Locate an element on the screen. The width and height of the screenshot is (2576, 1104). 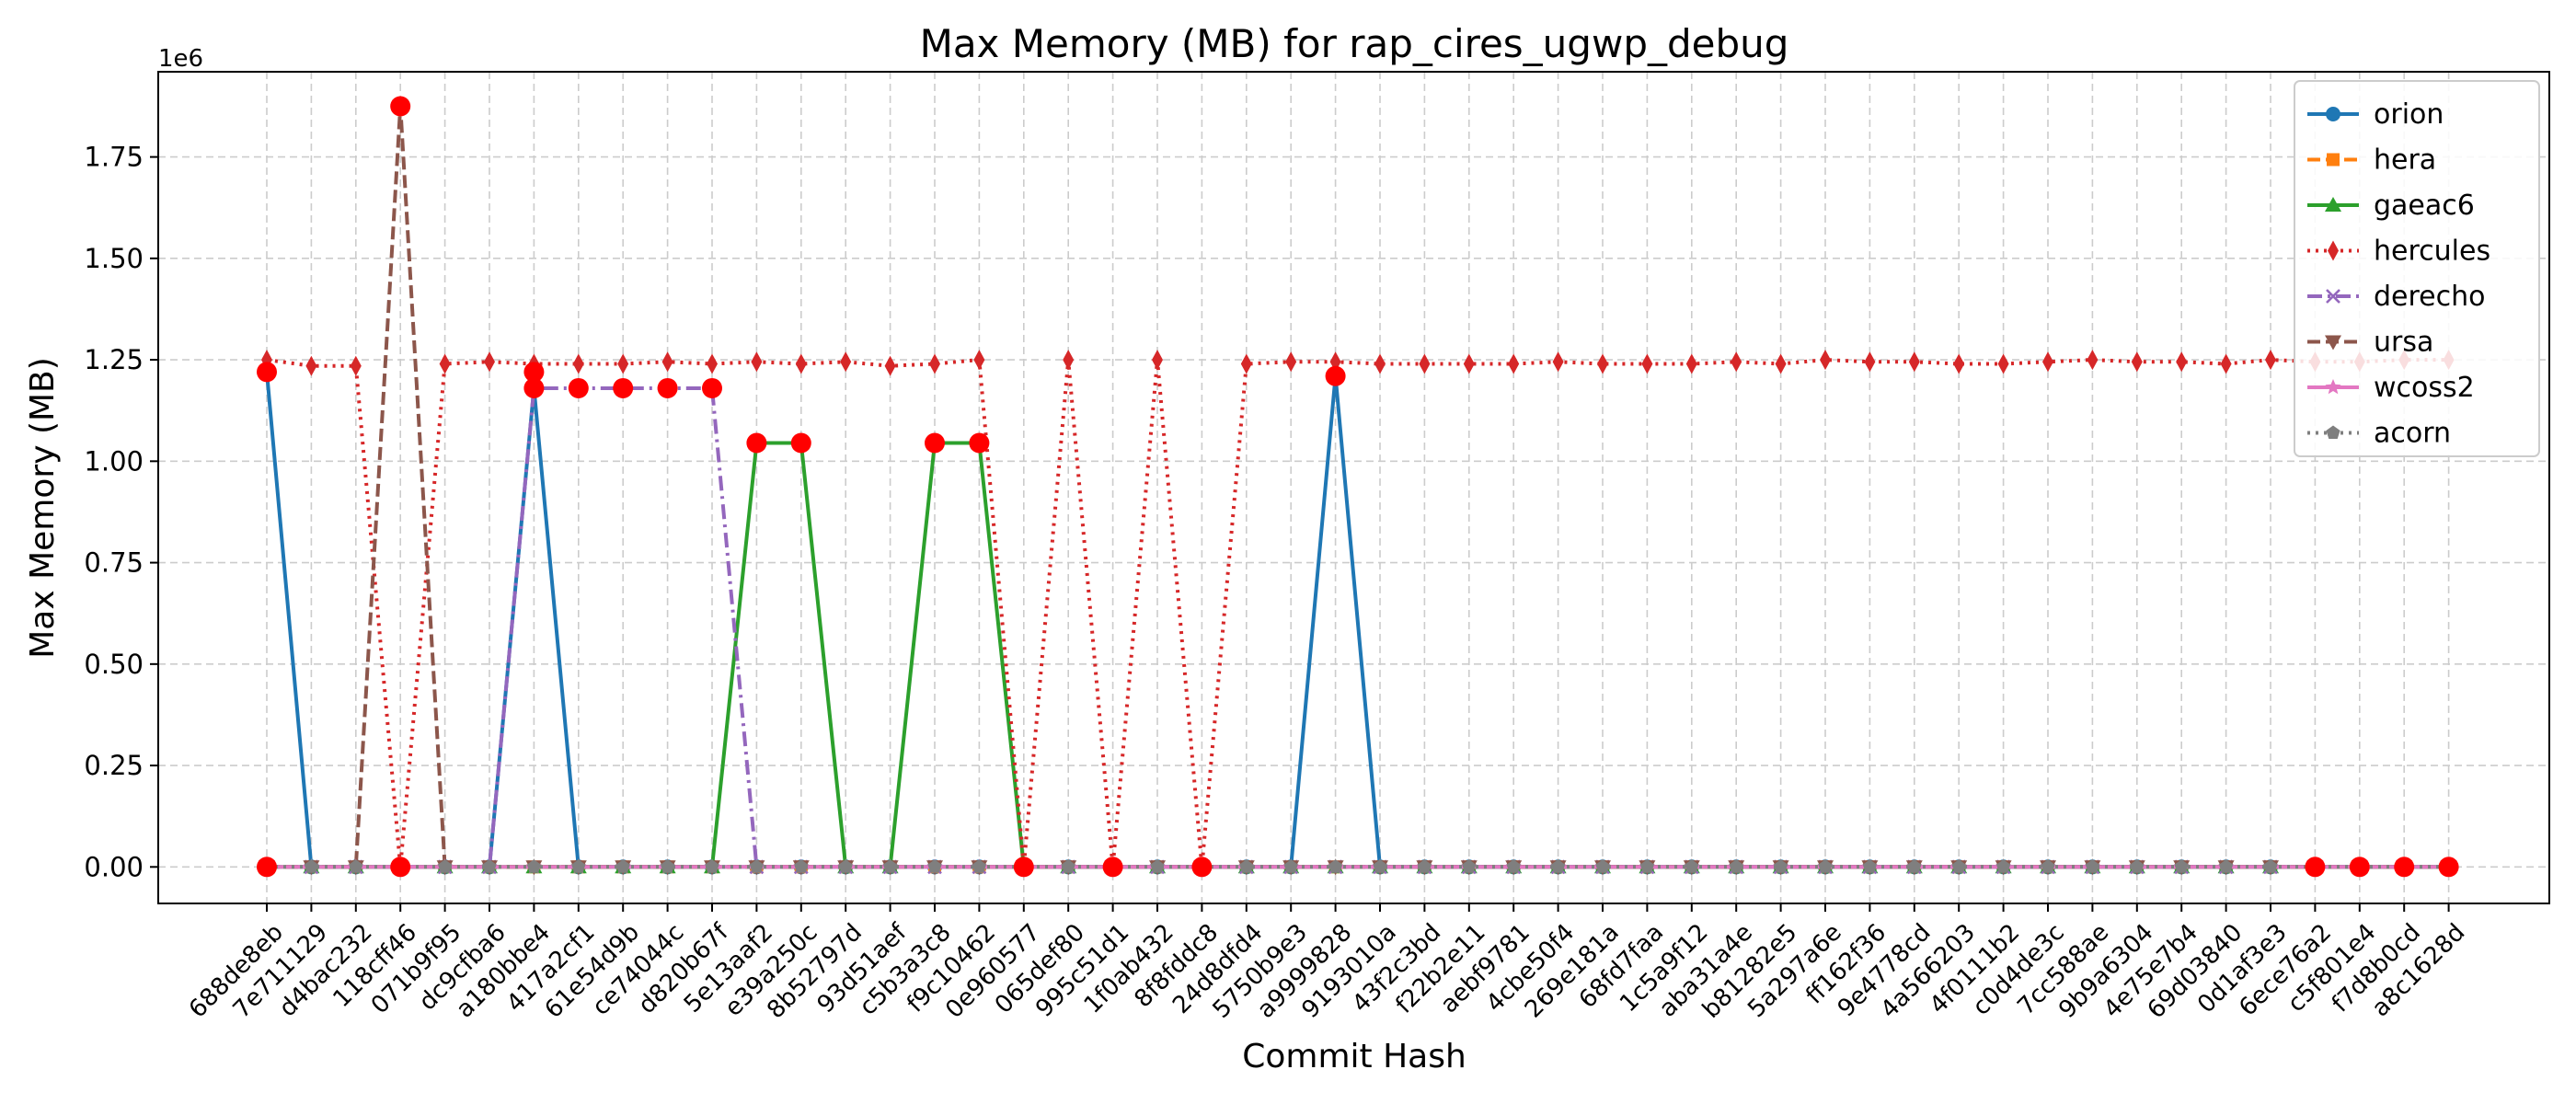
legend-marker-ursa is located at coordinates (2333, 343).